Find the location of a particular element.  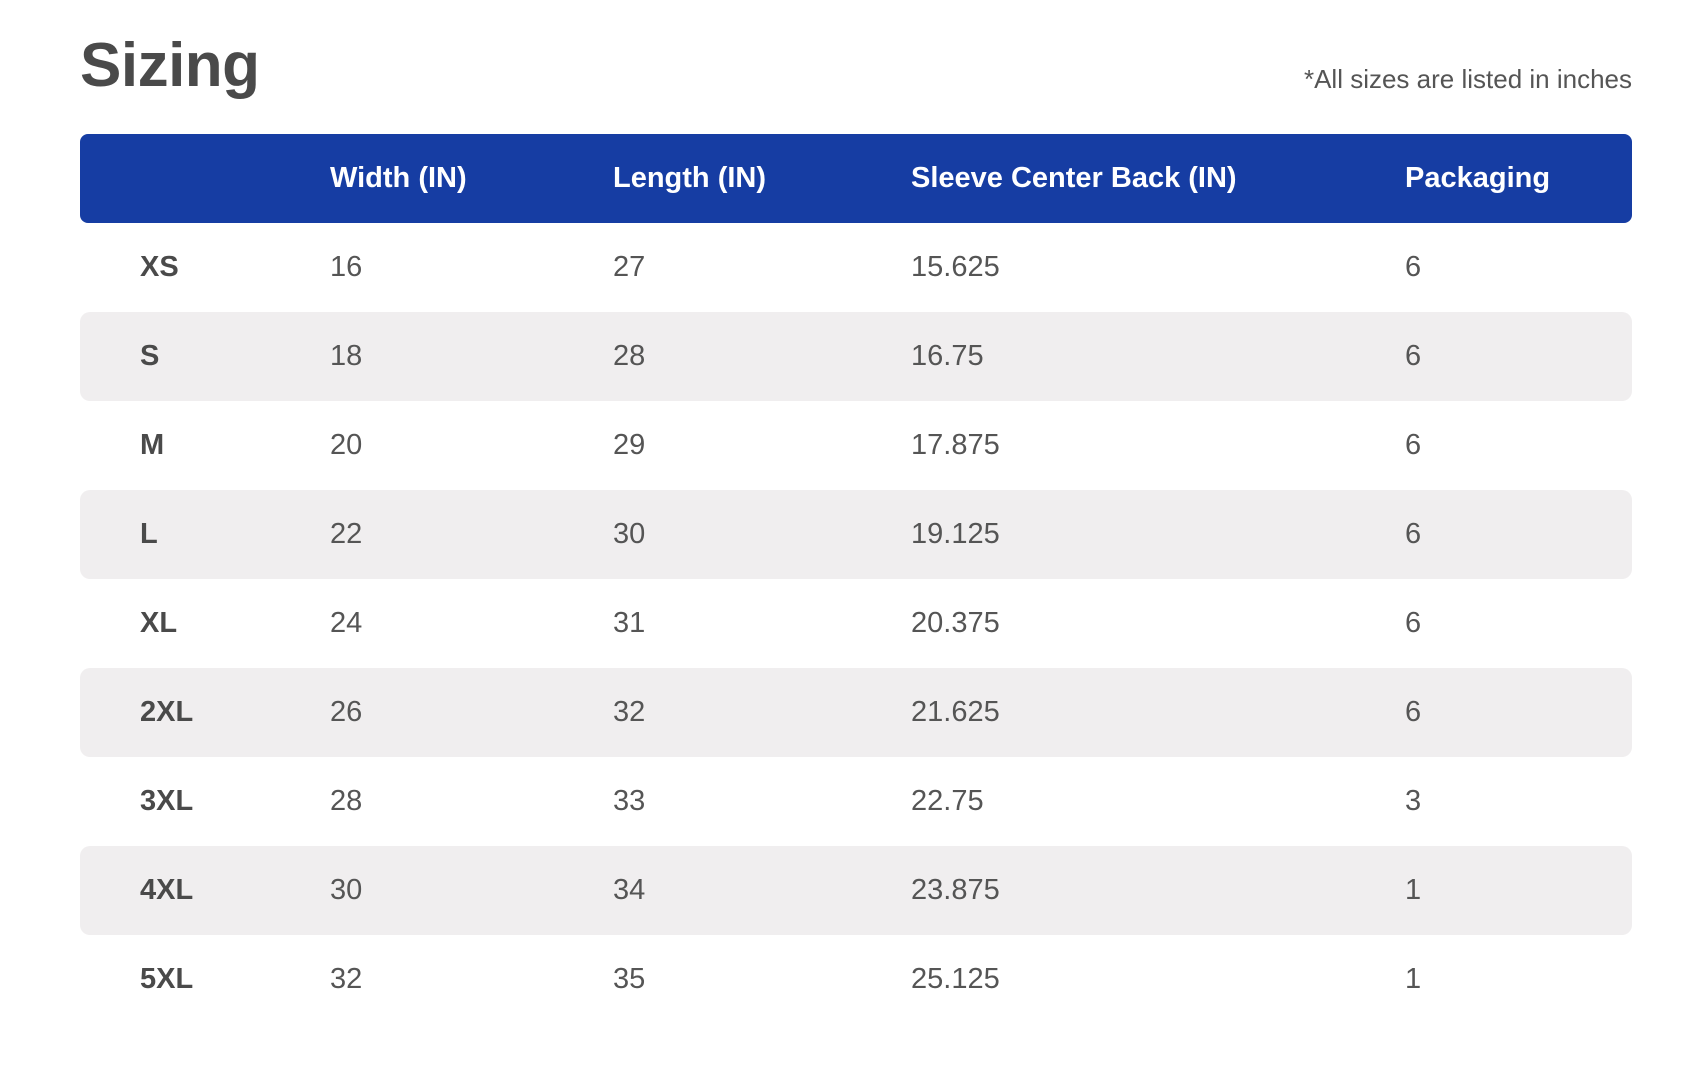

length-value: 31 is located at coordinates (629, 623).